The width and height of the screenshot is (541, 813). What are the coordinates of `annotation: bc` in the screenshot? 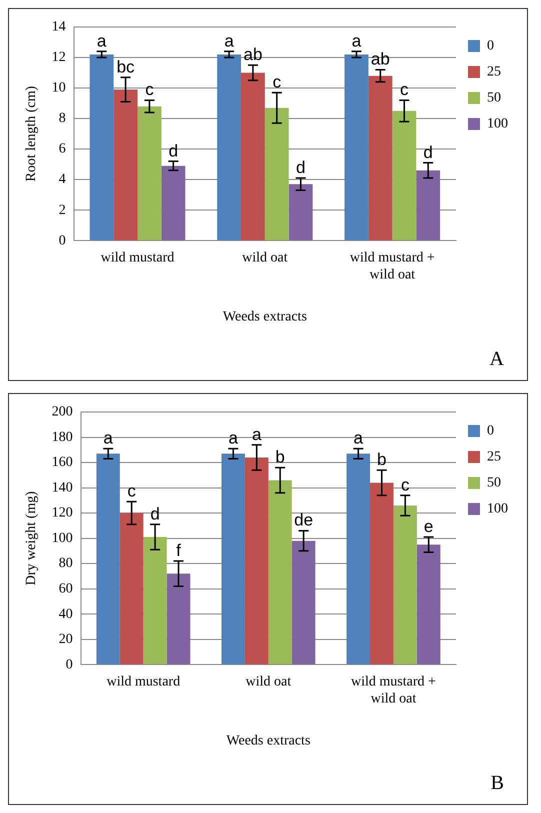 It's located at (126, 66).